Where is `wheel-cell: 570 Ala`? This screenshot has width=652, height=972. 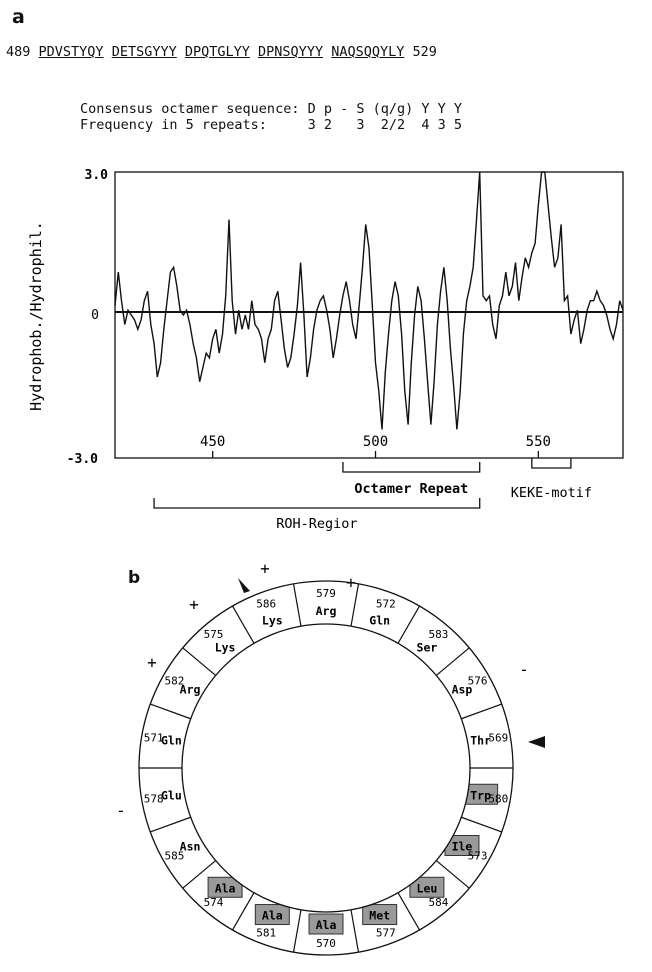
wheel-cell: 570 Ala is located at coordinates (326, 931).